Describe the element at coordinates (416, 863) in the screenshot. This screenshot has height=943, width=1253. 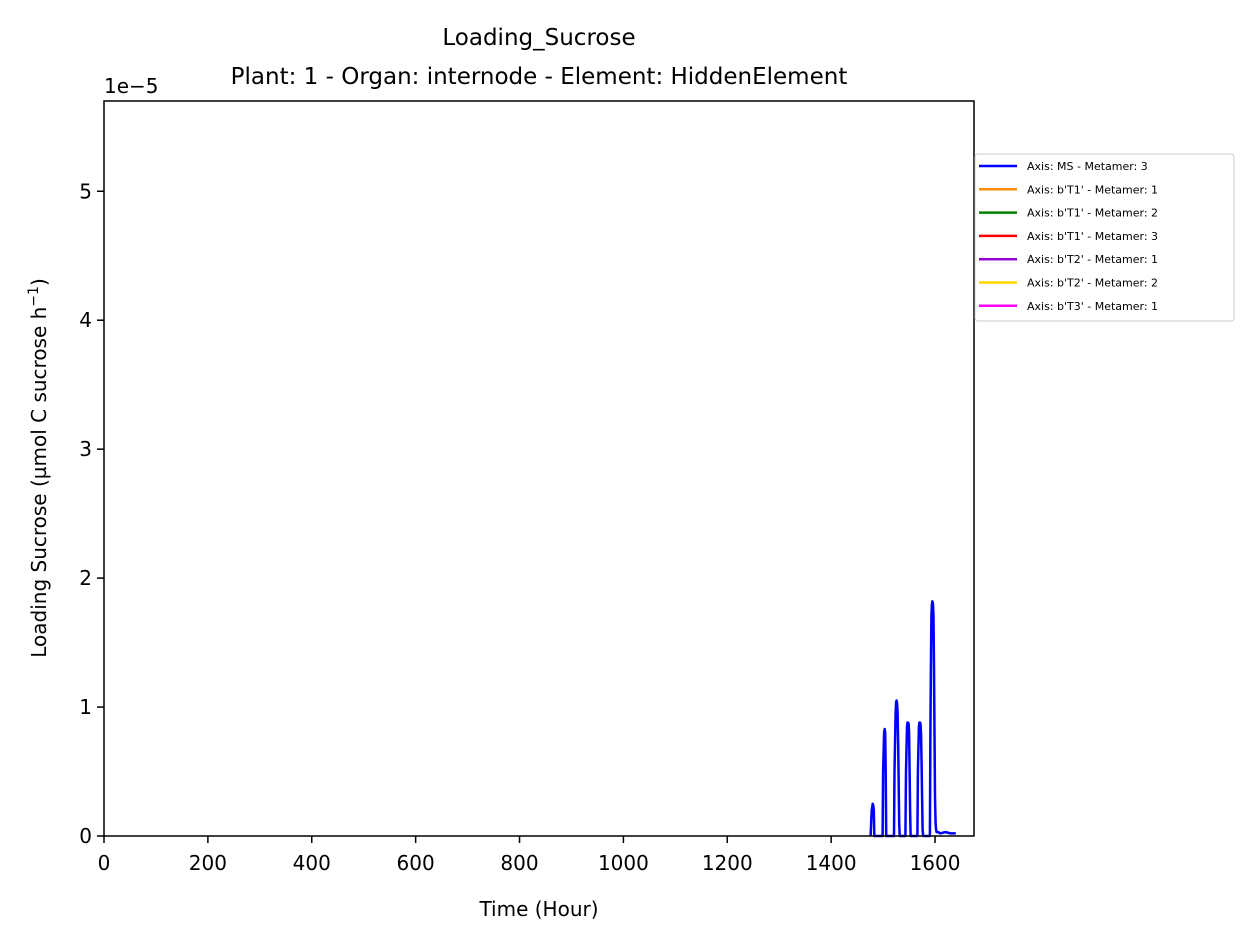
I see `x-tick-label: 600` at that location.